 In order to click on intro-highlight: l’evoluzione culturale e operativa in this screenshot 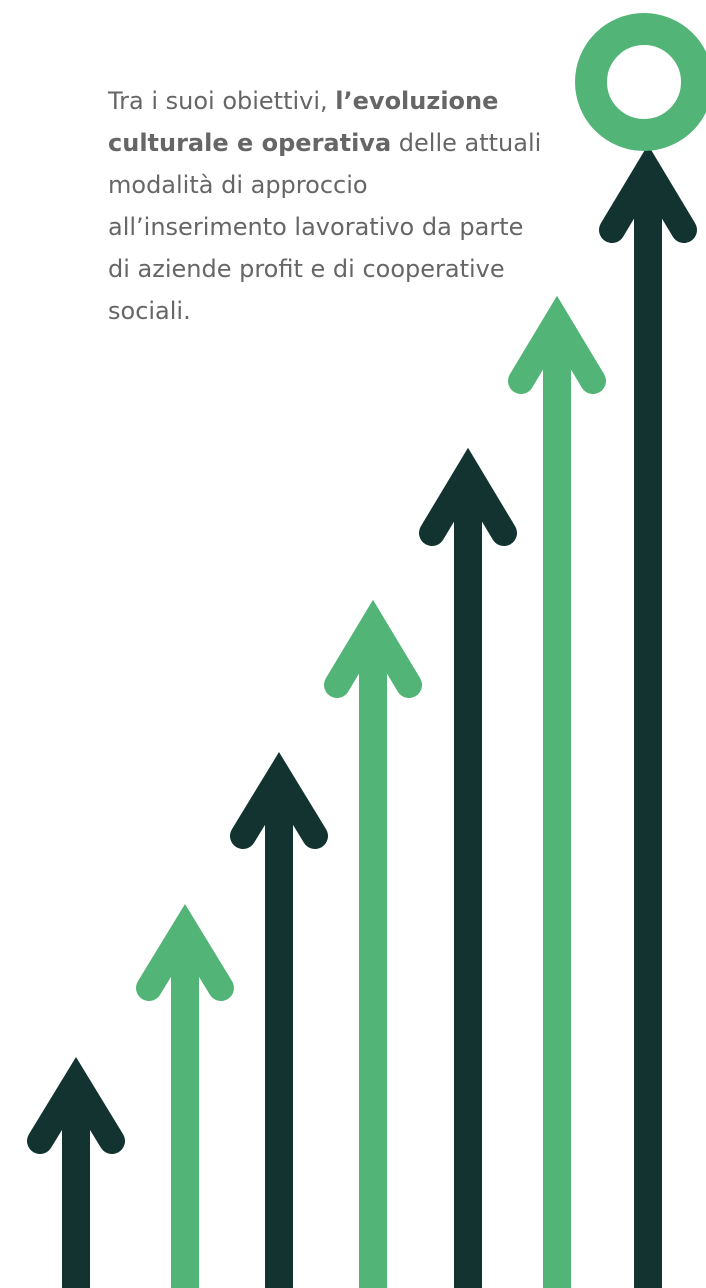, I will do `click(303, 122)`.